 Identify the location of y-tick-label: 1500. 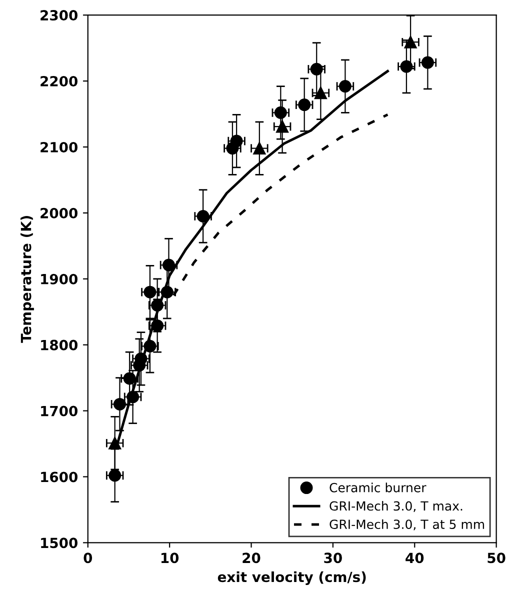
(59, 543).